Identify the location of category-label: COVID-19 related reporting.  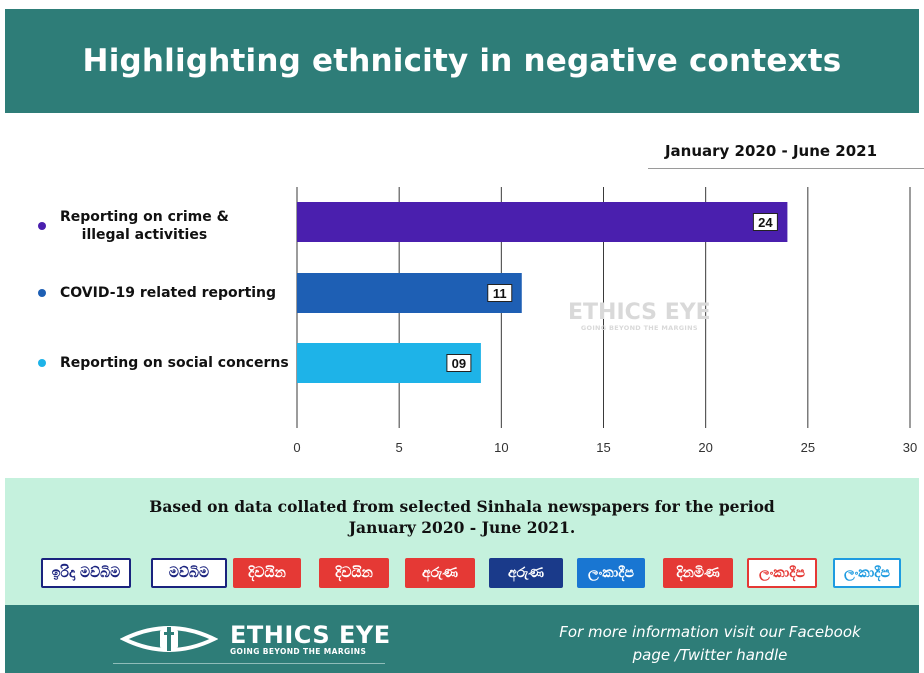
(157, 293).